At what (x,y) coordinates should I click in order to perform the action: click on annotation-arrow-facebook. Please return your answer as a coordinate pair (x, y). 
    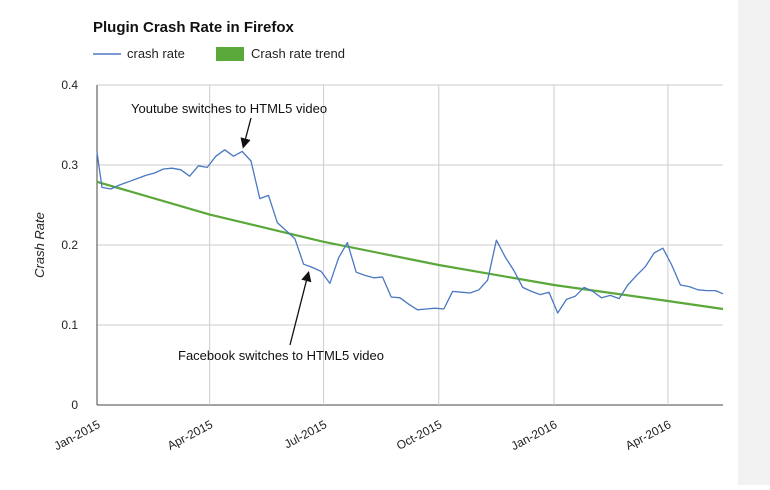
    Looking at the image, I should click on (300, 308).